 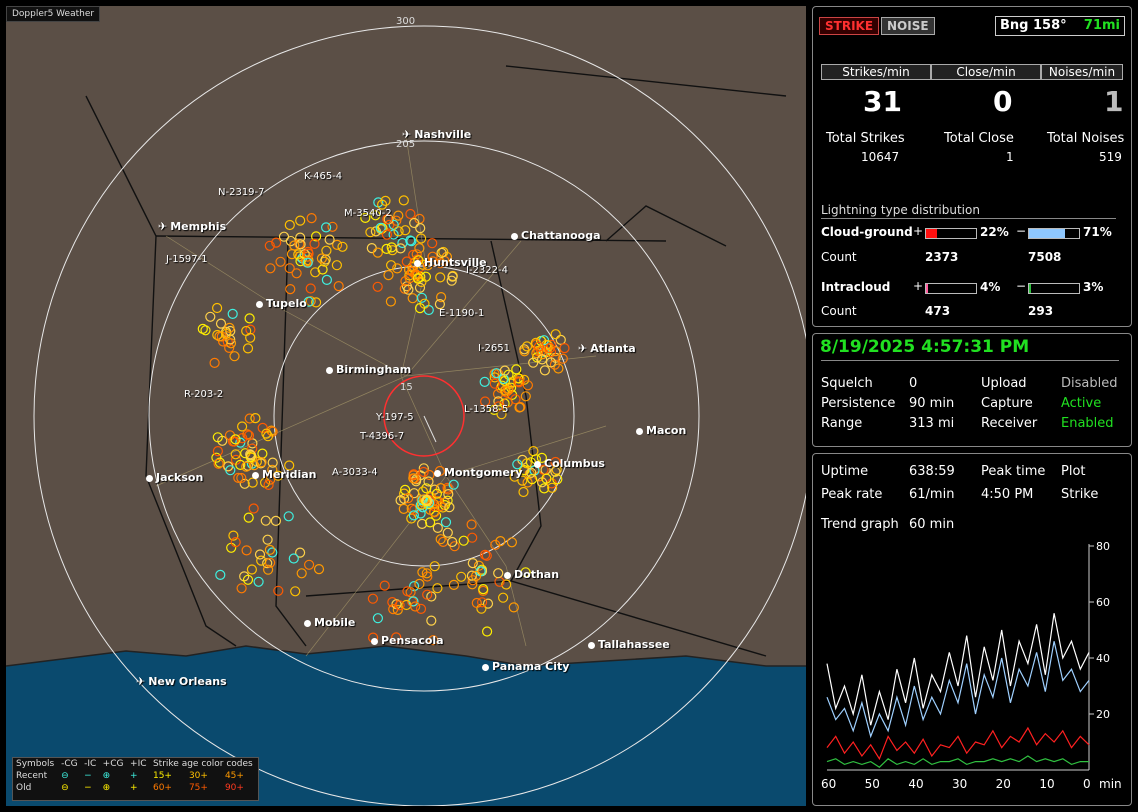 What do you see at coordinates (486, 409) in the screenshot?
I see `storm-tag: L-1358-5` at bounding box center [486, 409].